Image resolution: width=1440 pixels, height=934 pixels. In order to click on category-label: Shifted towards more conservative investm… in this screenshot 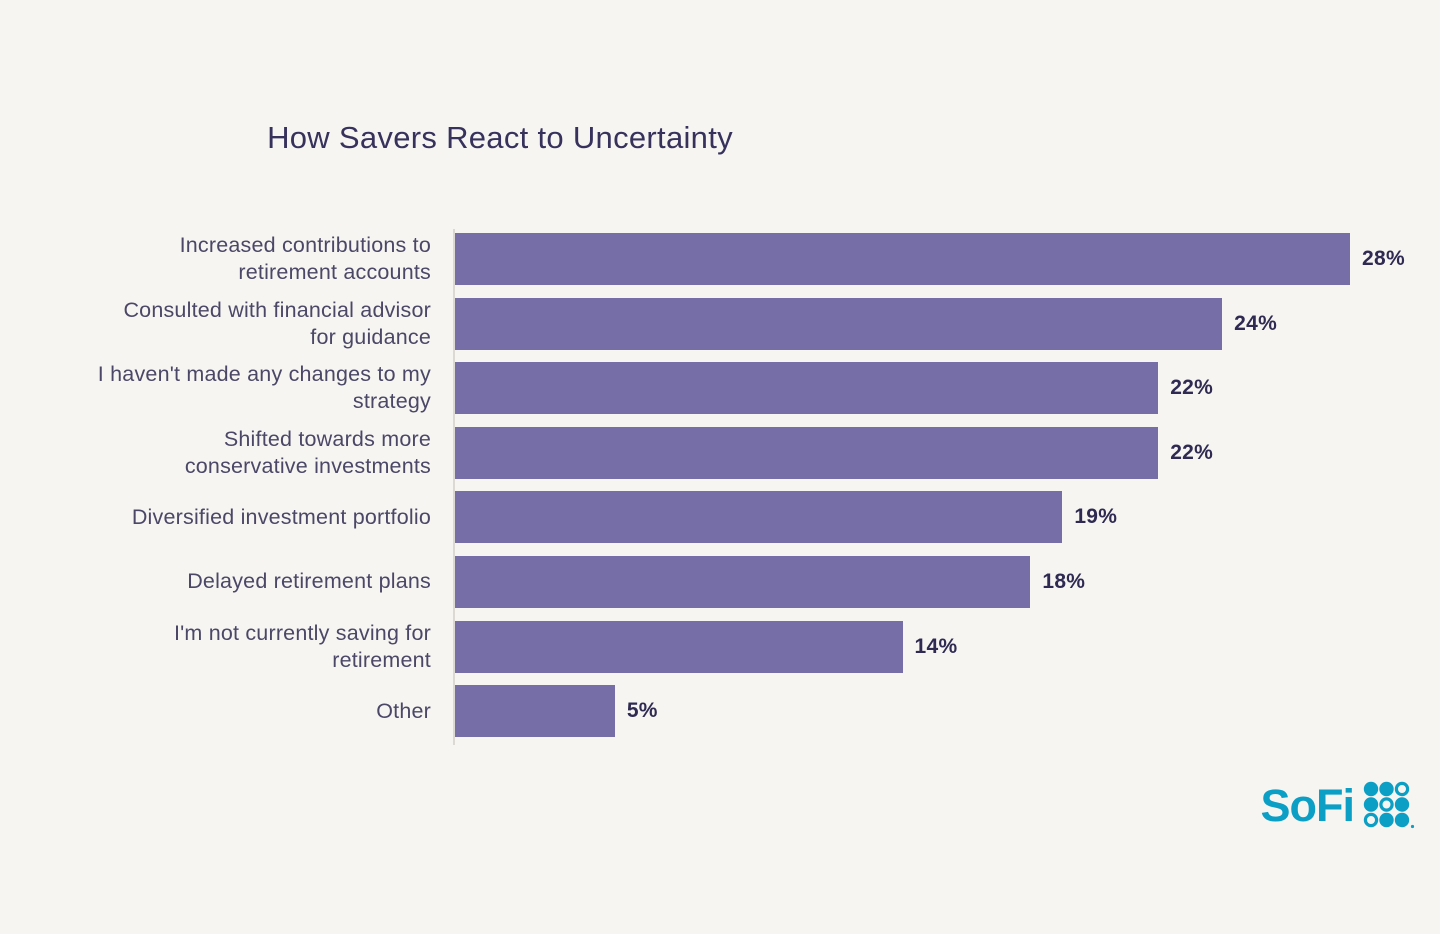, I will do `click(307, 452)`.